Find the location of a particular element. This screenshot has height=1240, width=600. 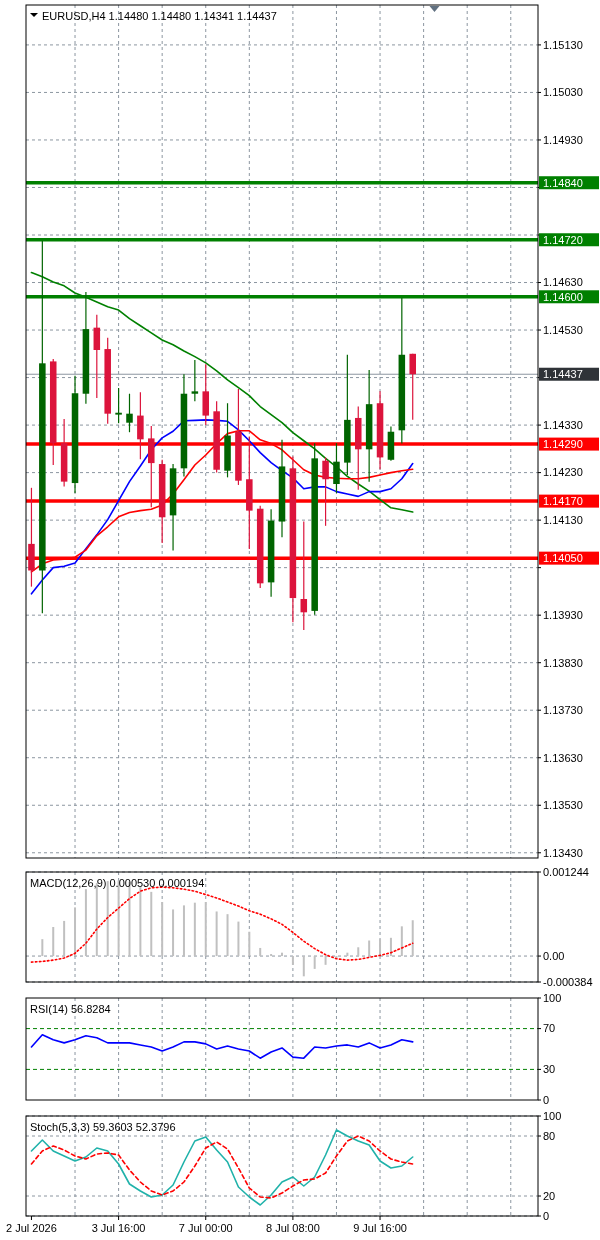

x-tick-label: 8 Jul 08:00 is located at coordinates (292, 1228).